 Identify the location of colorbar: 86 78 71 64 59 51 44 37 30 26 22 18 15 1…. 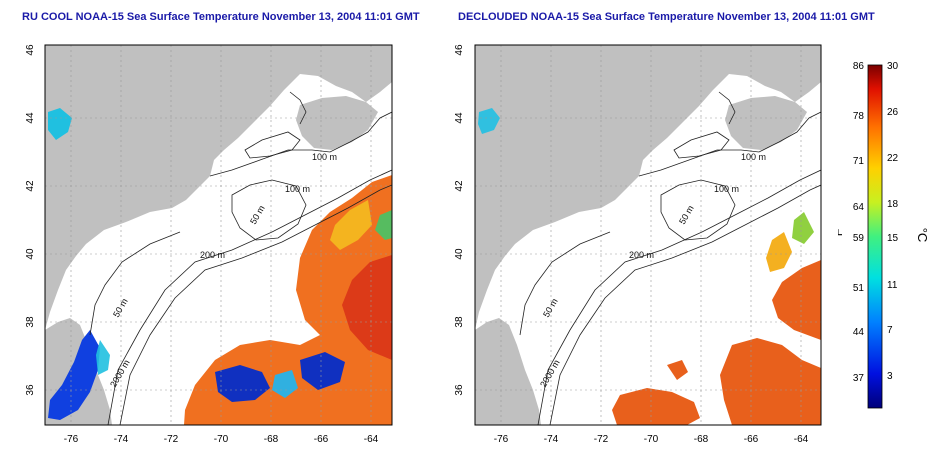
(883, 235).